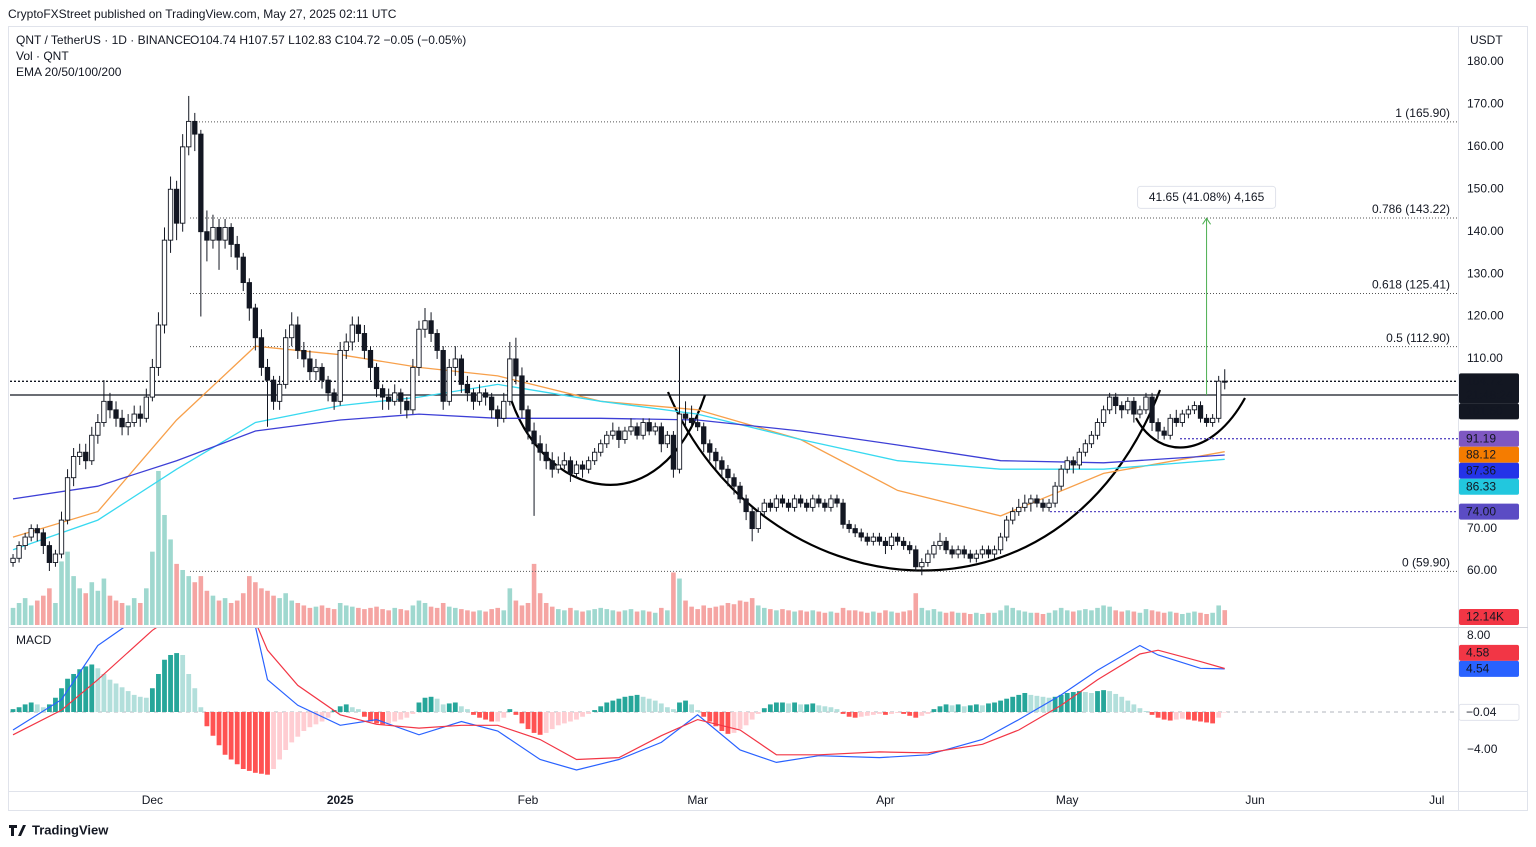  What do you see at coordinates (914, 480) in the screenshot?
I see `cup-large` at bounding box center [914, 480].